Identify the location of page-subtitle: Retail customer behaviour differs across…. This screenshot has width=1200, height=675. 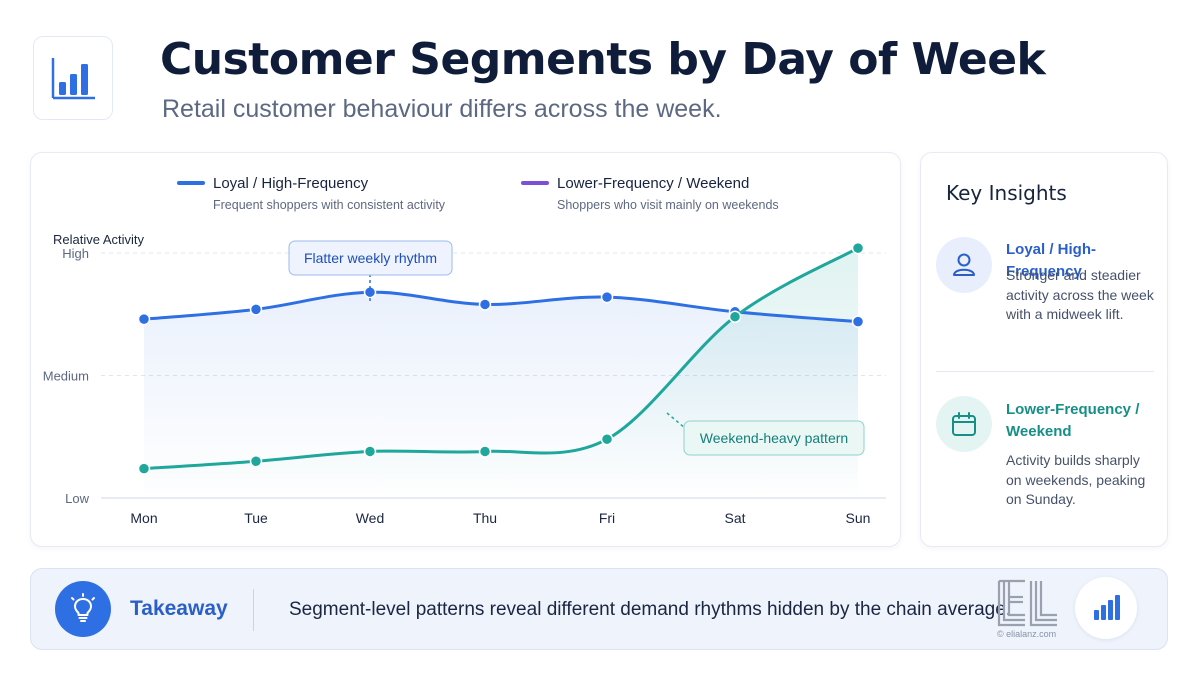
(442, 109).